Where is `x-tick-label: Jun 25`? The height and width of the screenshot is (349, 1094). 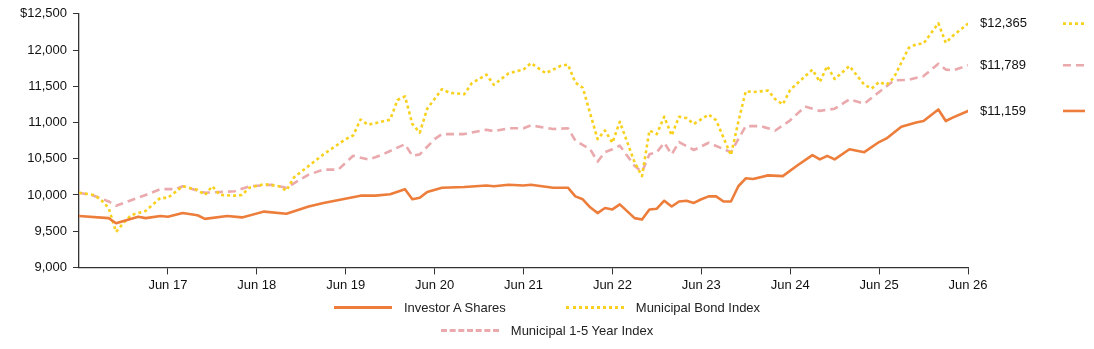
x-tick-label: Jun 25 is located at coordinates (879, 284).